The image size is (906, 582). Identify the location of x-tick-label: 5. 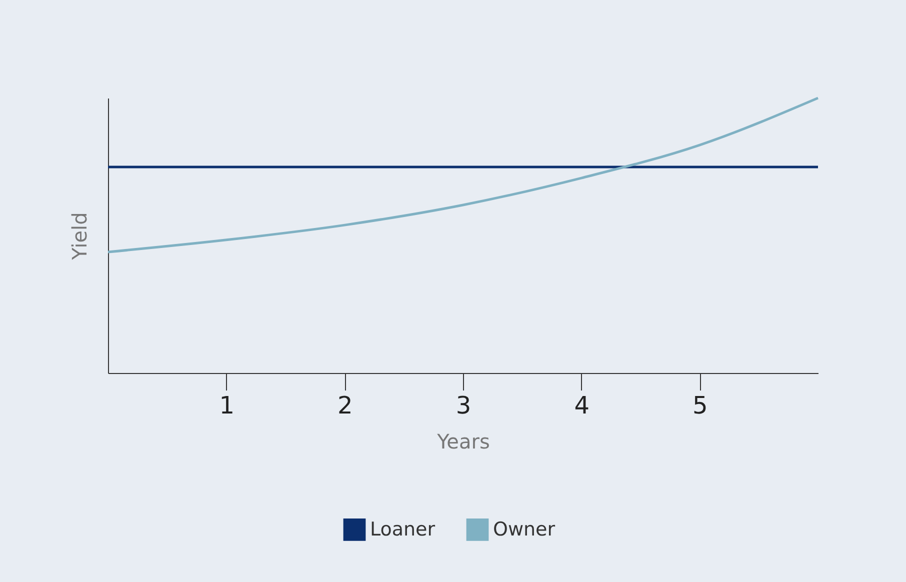
(700, 406).